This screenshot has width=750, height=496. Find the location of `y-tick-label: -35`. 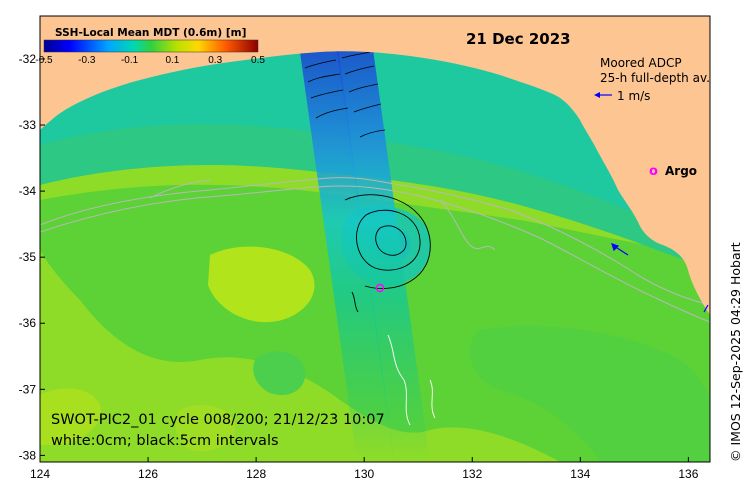

y-tick-label: -35 is located at coordinates (28, 257).